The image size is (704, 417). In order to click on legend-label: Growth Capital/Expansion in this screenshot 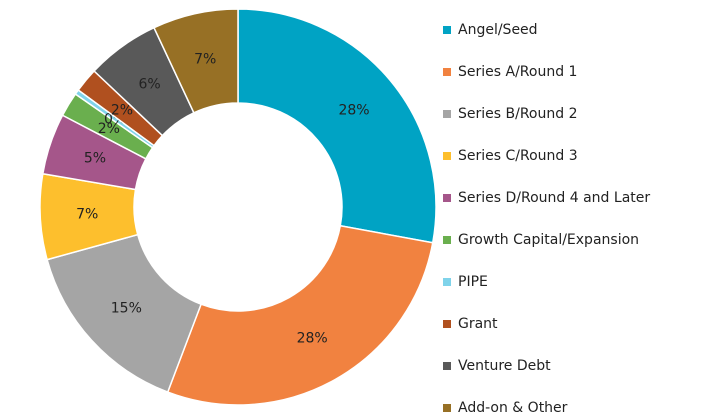, I will do `click(548, 240)`.